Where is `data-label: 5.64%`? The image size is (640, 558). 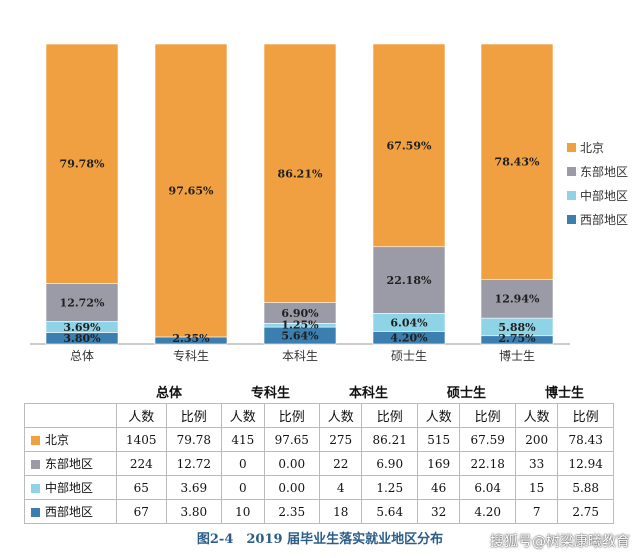 data-label: 5.64% is located at coordinates (300, 336).